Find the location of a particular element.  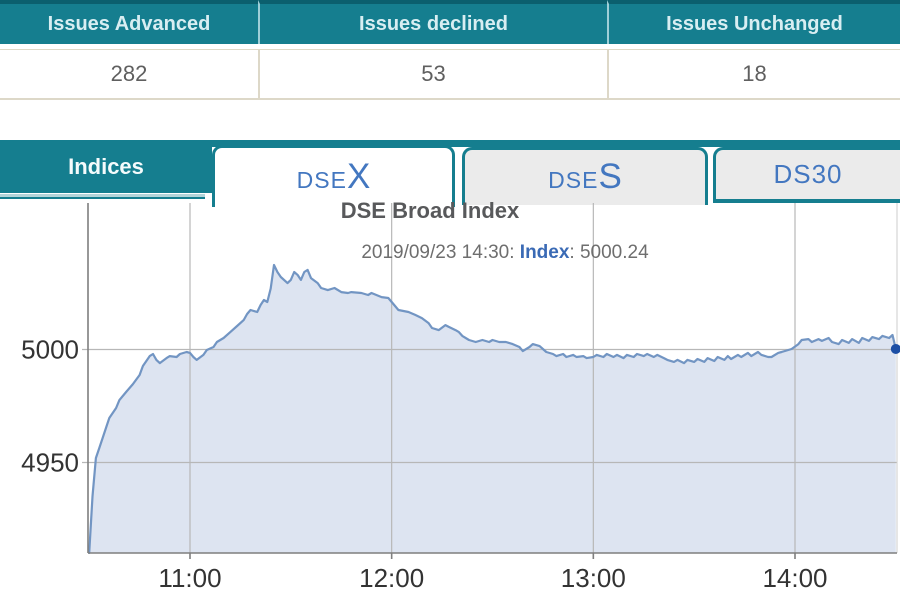

indices-tab-bar: Indices DSEX DSES DS30 is located at coordinates (450, 175).